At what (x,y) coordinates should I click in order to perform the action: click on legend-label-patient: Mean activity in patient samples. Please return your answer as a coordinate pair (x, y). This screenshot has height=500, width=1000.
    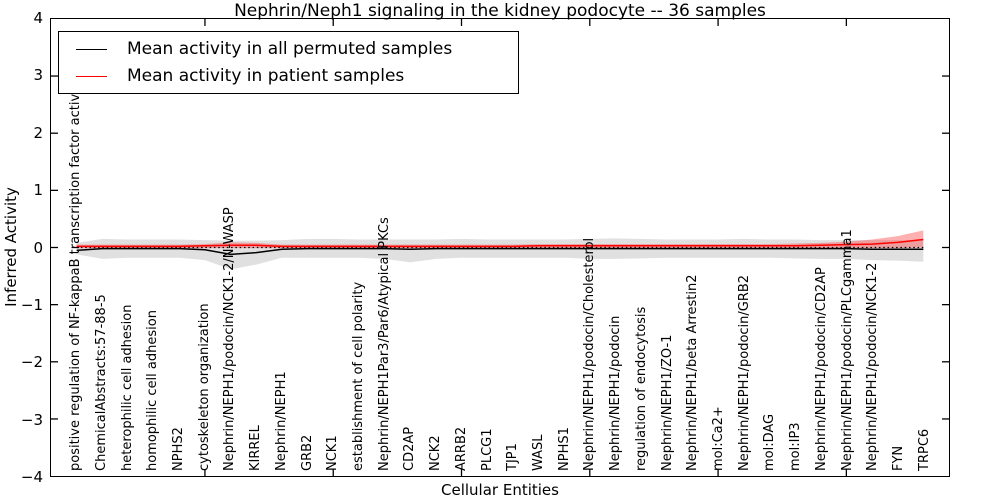
    Looking at the image, I should click on (266, 76).